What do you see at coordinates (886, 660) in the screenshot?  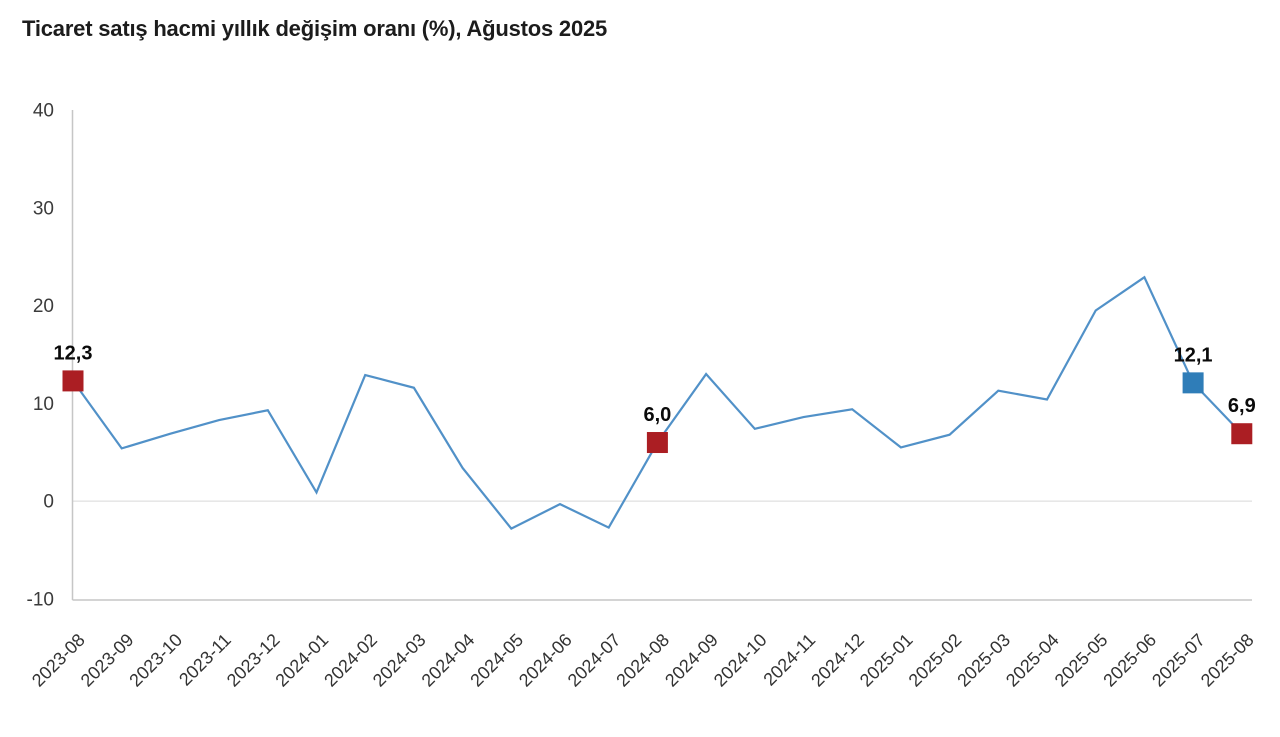 I see `x-tick-label-2025-01: 2025-01` at bounding box center [886, 660].